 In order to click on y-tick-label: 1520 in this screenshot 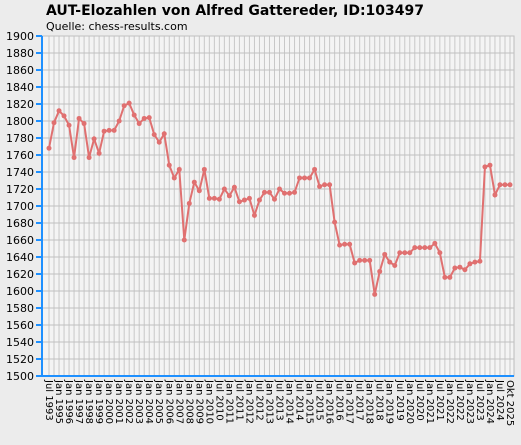, I will do `click(20, 359)`.